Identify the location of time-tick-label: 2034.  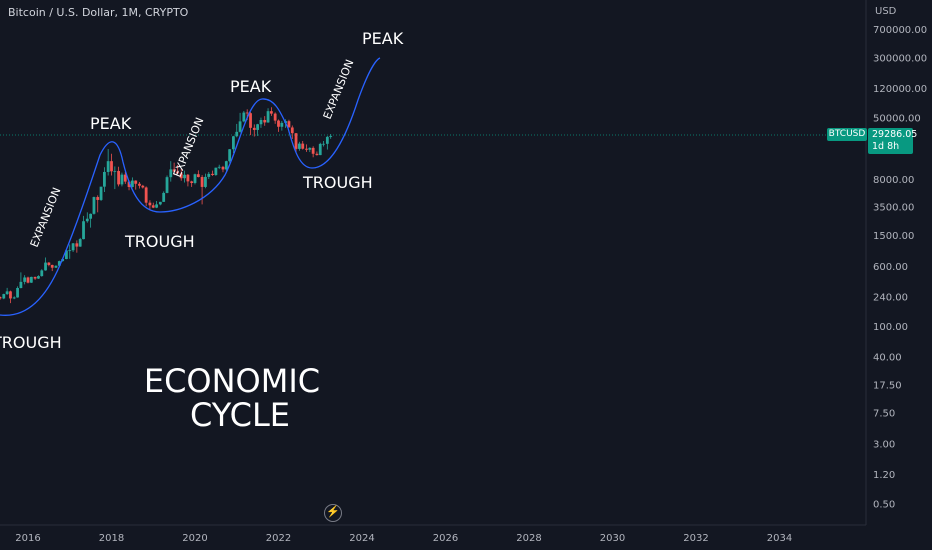
(779, 538).